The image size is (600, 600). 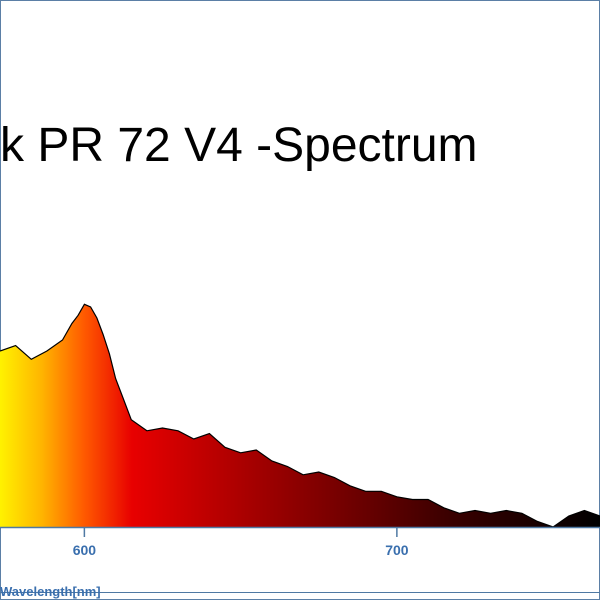 What do you see at coordinates (397, 550) in the screenshot?
I see `x-tick-label-700: 700` at bounding box center [397, 550].